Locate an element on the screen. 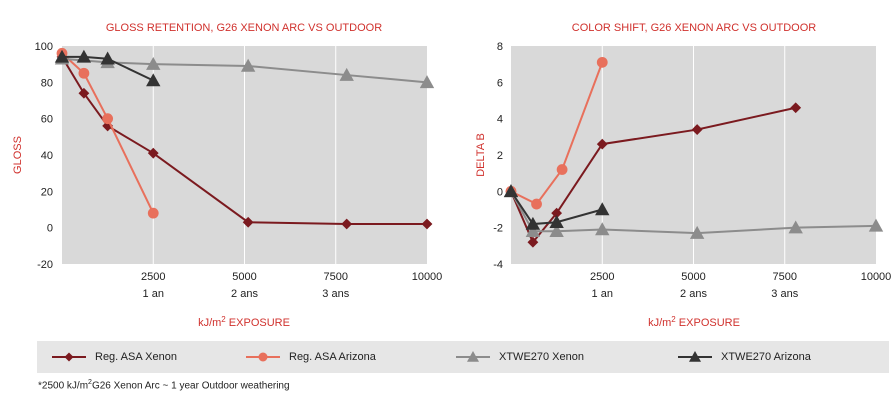 The width and height of the screenshot is (896, 401). legend-swatch-reg-asa-xenon is located at coordinates (69, 357).